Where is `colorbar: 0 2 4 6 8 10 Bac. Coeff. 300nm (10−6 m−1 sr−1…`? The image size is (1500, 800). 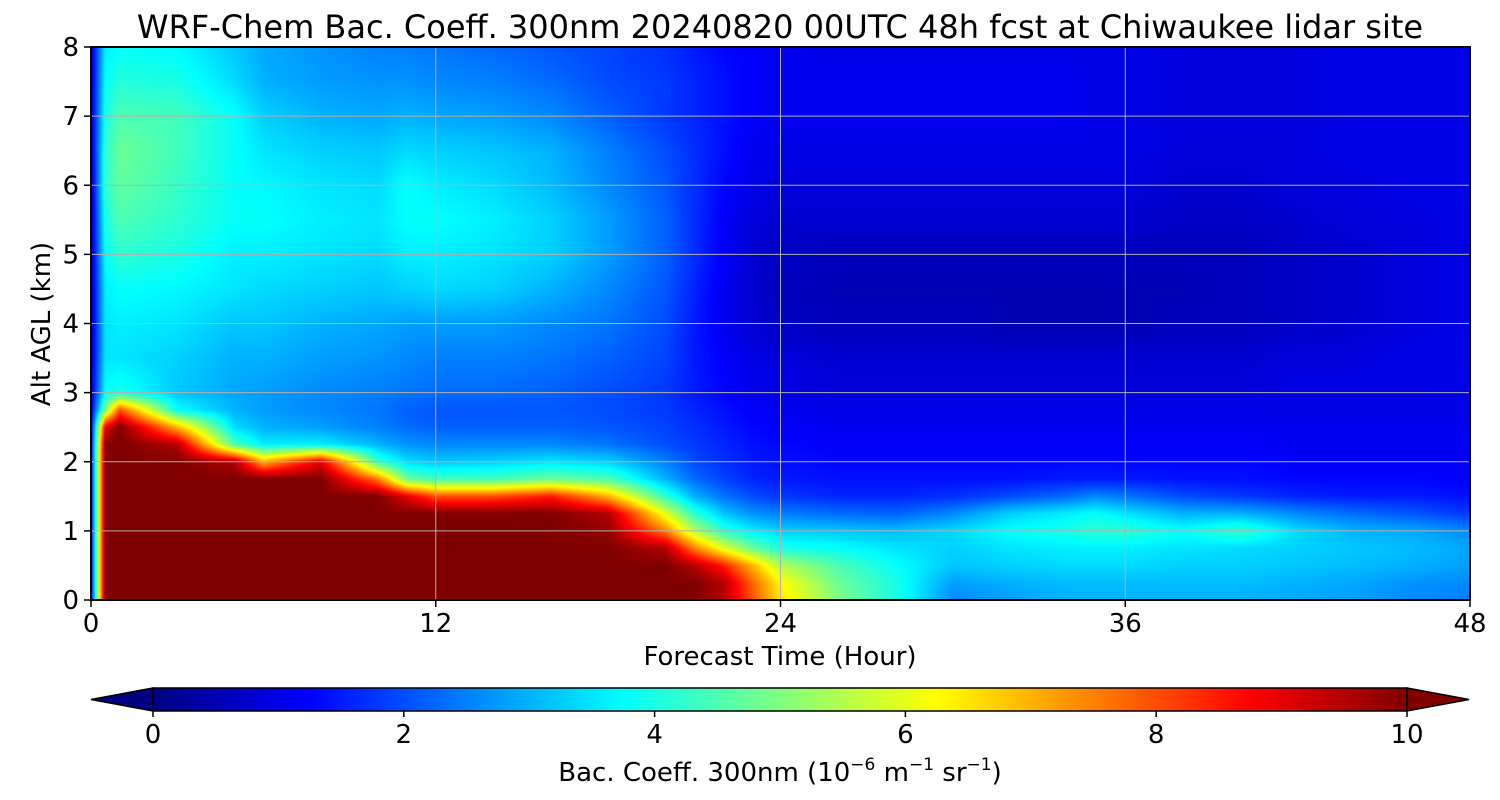
colorbar: 0 2 4 6 8 10 Bac. Coeff. 300nm (10−6 m−1 sr−1… is located at coordinates (780, 737).